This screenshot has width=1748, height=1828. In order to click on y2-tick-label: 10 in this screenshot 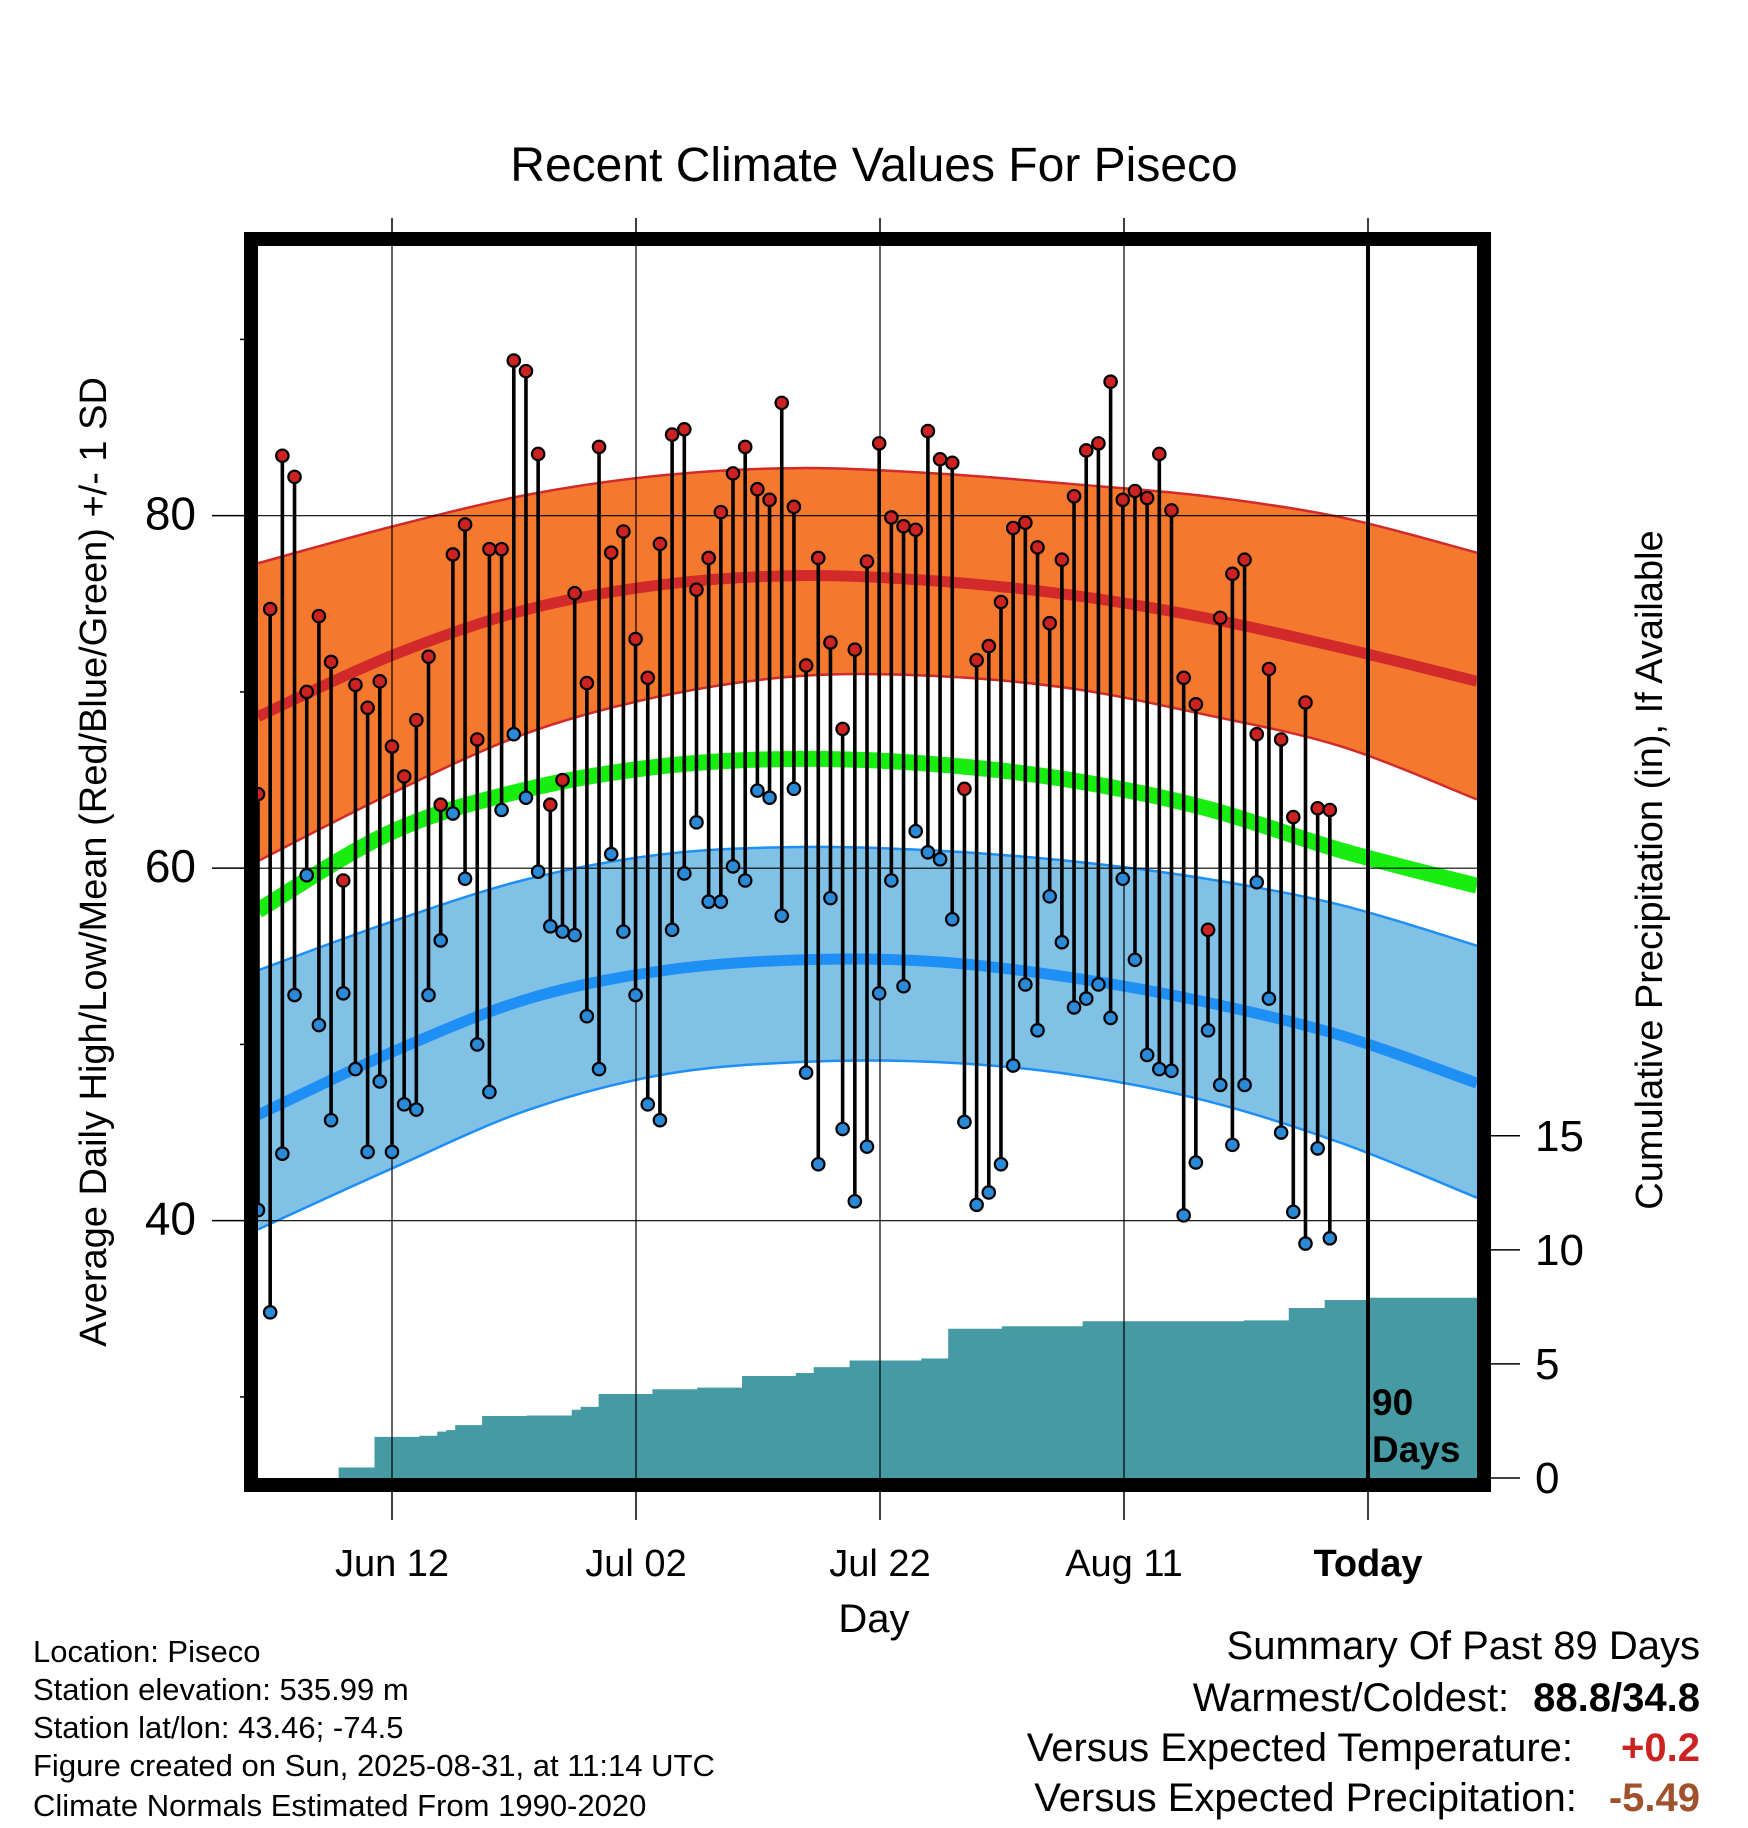, I will do `click(1559, 1250)`.